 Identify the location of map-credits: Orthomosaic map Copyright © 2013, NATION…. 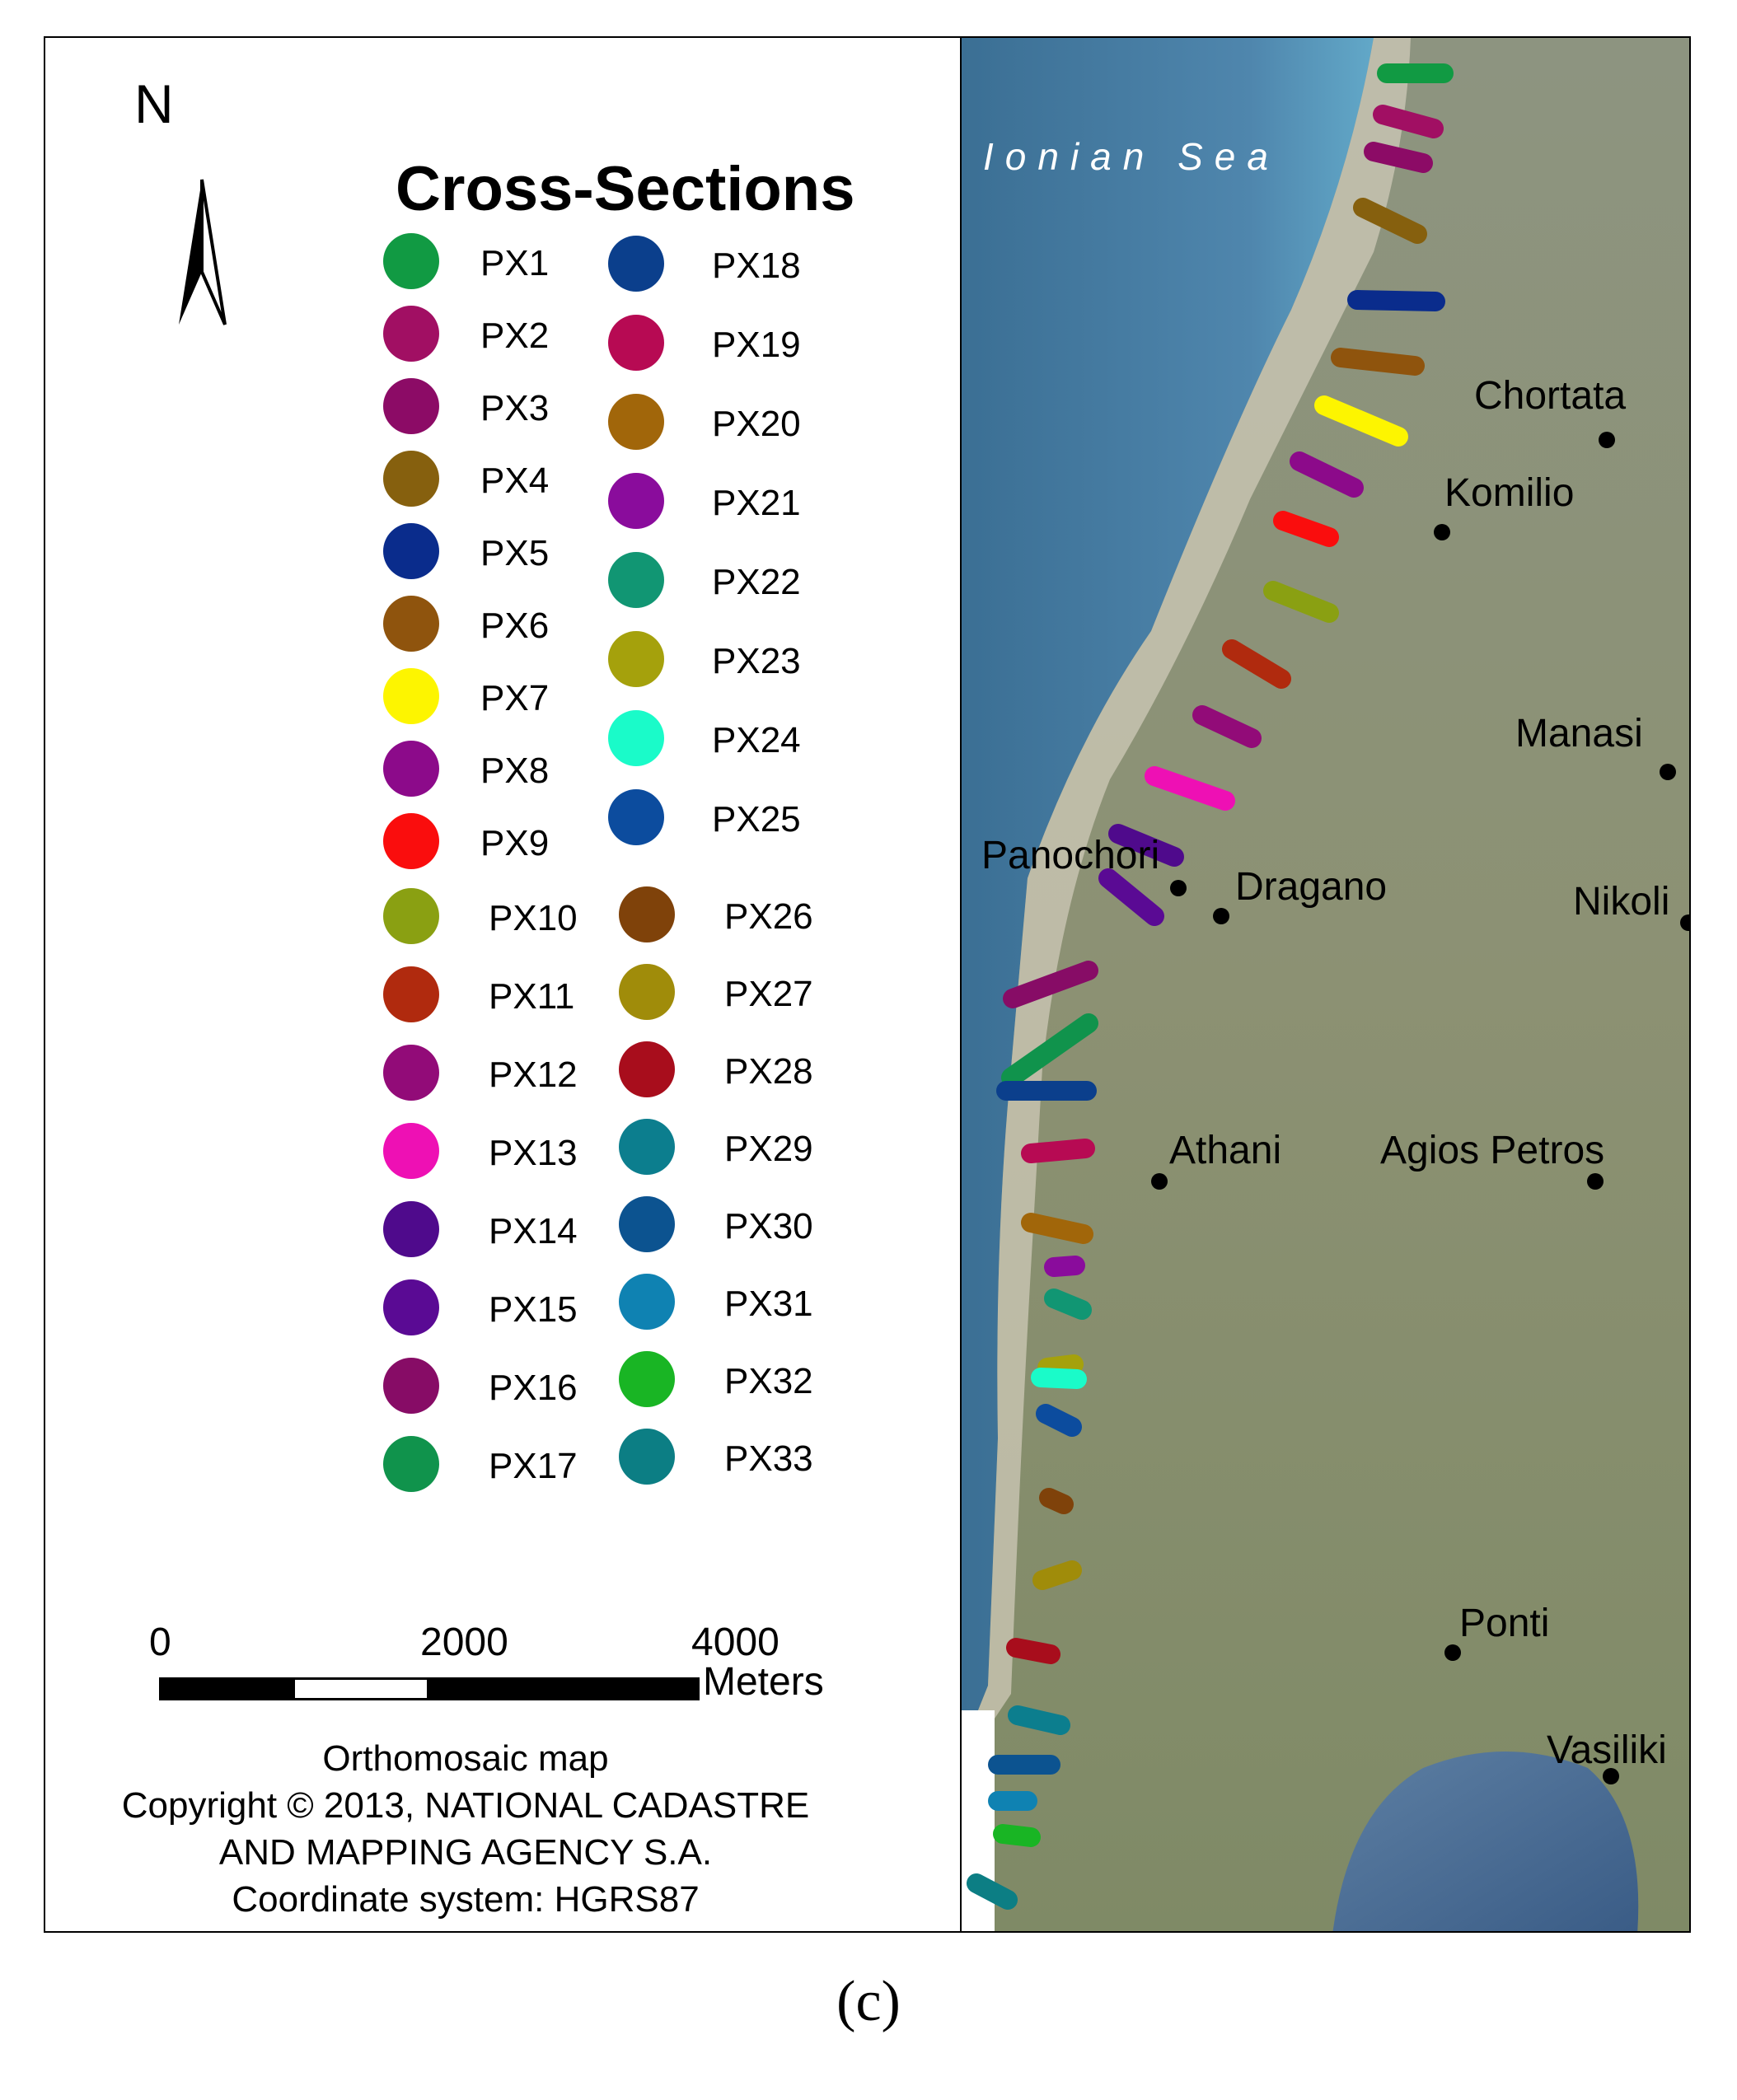
(465, 1829).